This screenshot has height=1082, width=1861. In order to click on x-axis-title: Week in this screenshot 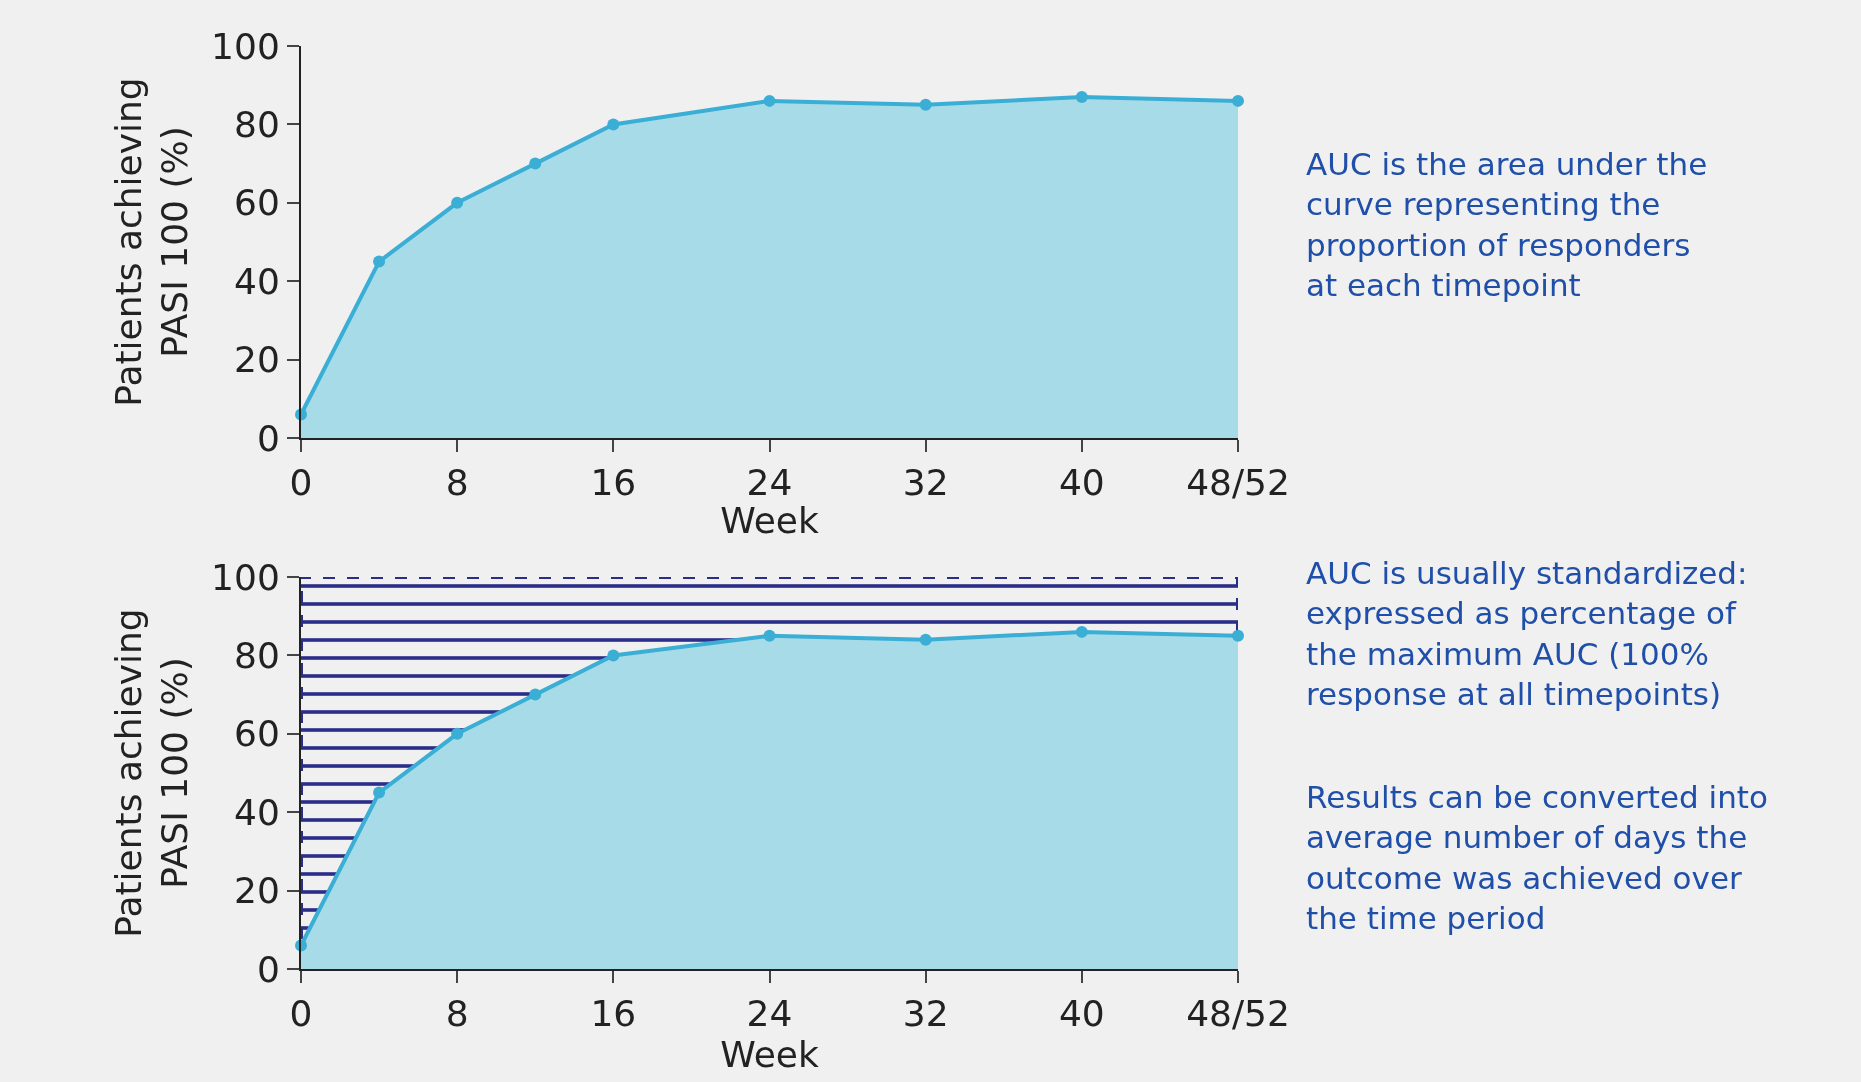, I will do `click(769, 1055)`.